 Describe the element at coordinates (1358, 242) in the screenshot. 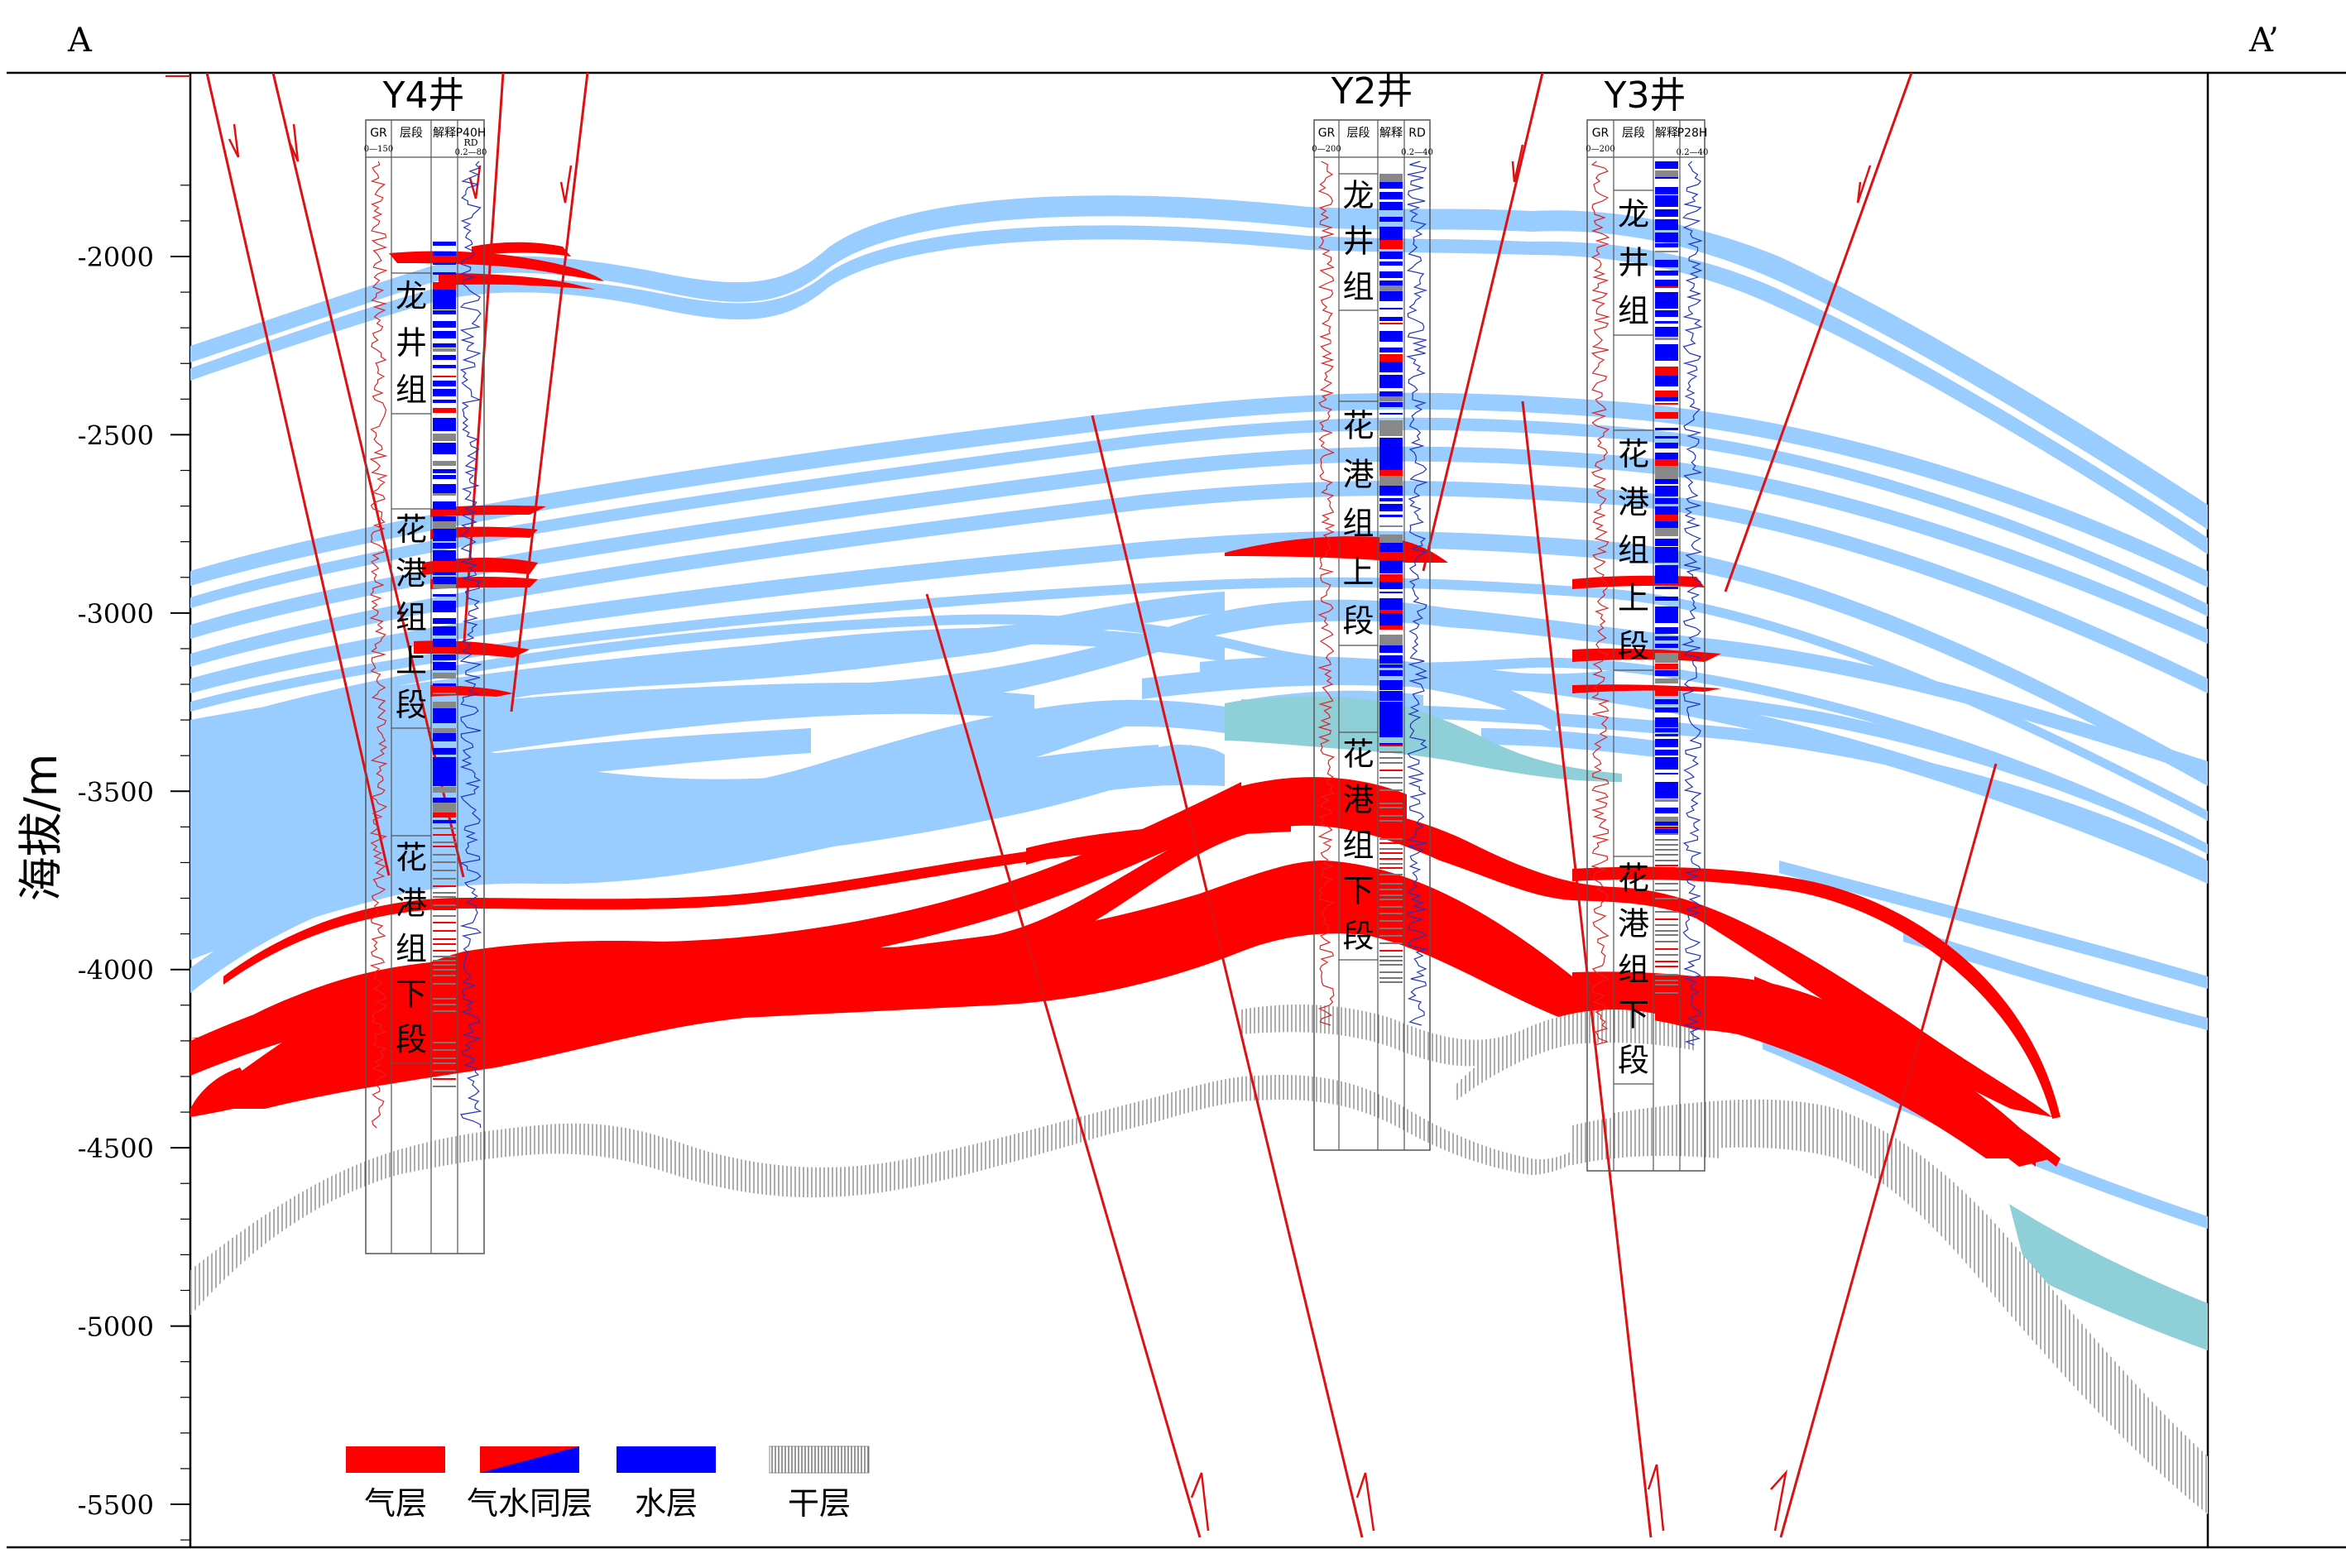

I see `formation-name: 龙井组` at that location.